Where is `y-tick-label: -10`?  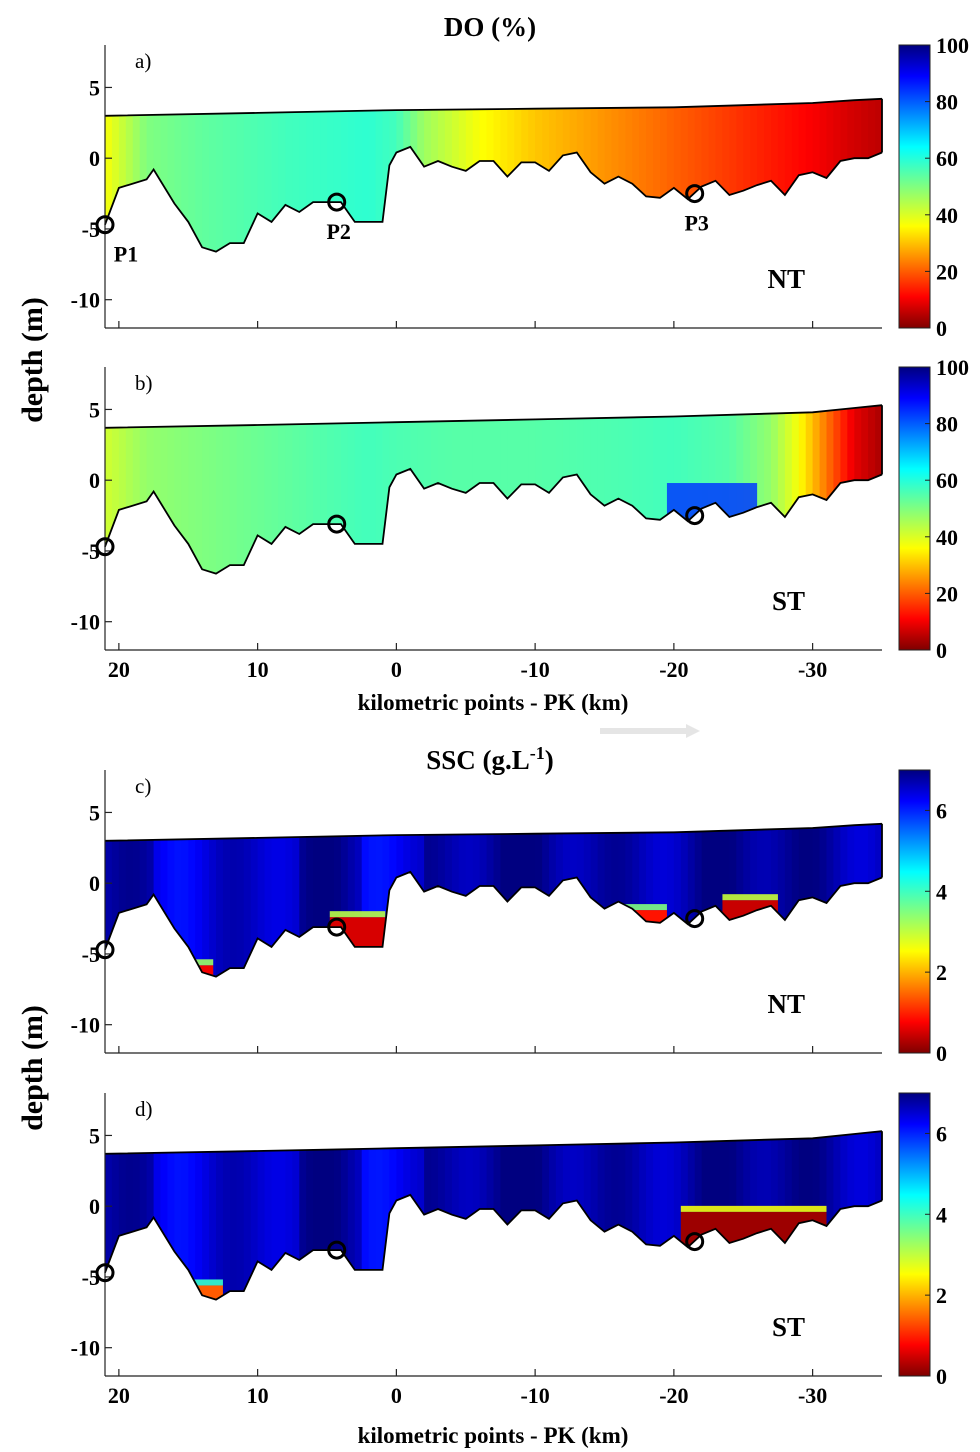 y-tick-label: -10 is located at coordinates (85, 300).